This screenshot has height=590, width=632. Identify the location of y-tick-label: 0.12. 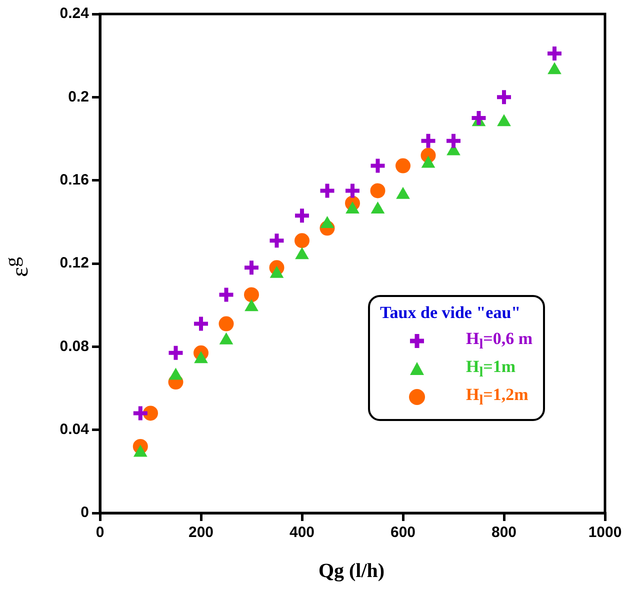
(74, 263).